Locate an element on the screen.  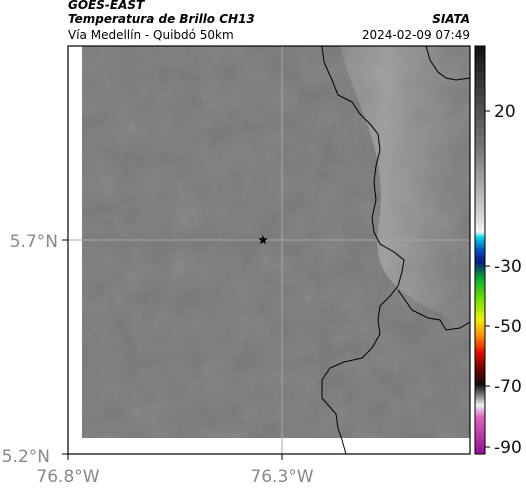
department-border is located at coordinates (363, 250).